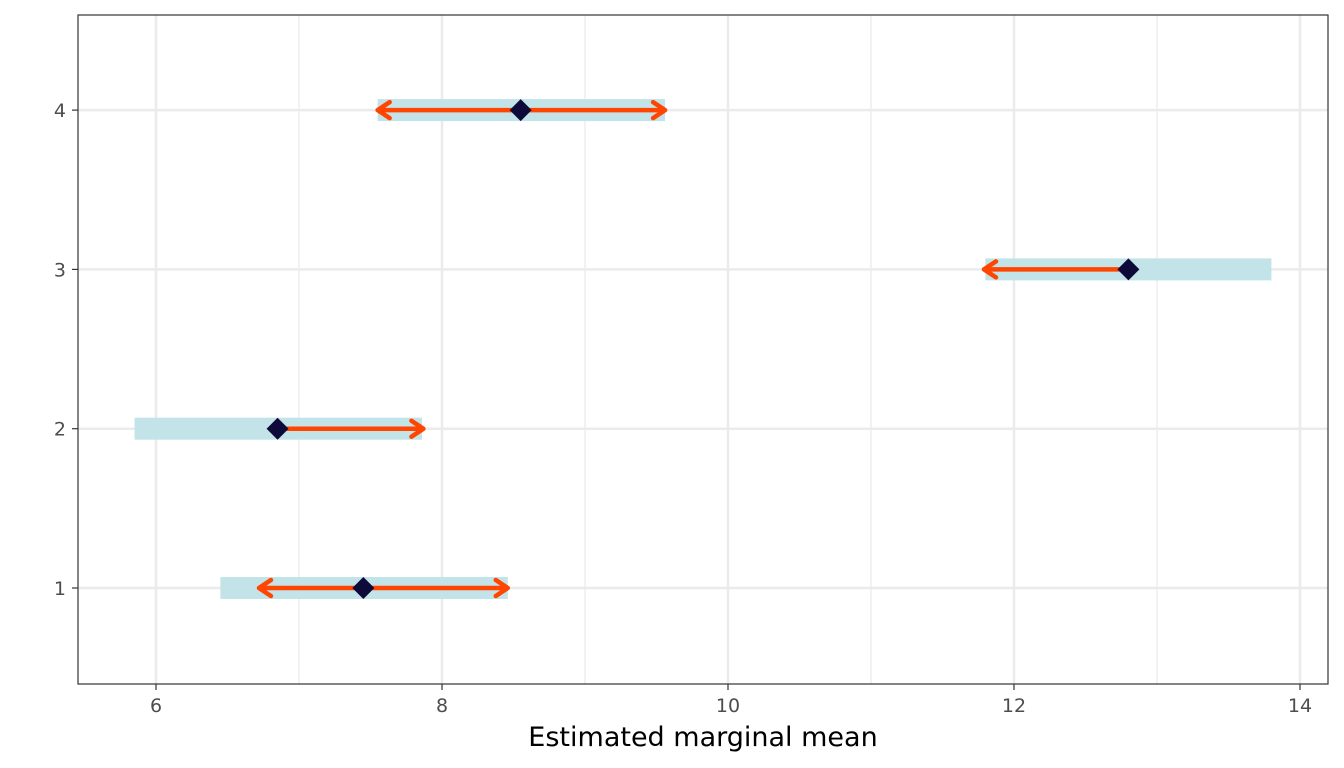 The image size is (1344, 768). Describe the element at coordinates (728, 706) in the screenshot. I see `x-tick-label: 10` at that location.